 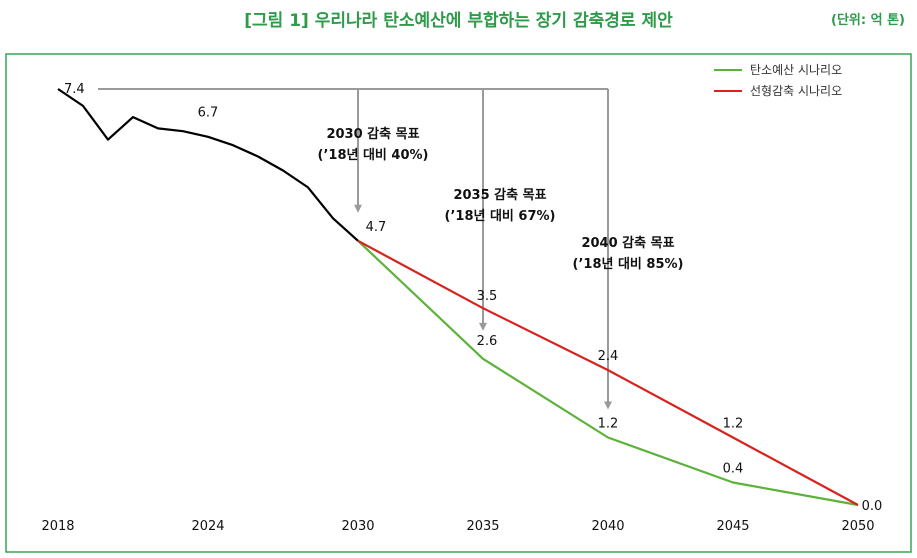 I want to click on x-tick-label-2: 2030, so click(x=357, y=526).